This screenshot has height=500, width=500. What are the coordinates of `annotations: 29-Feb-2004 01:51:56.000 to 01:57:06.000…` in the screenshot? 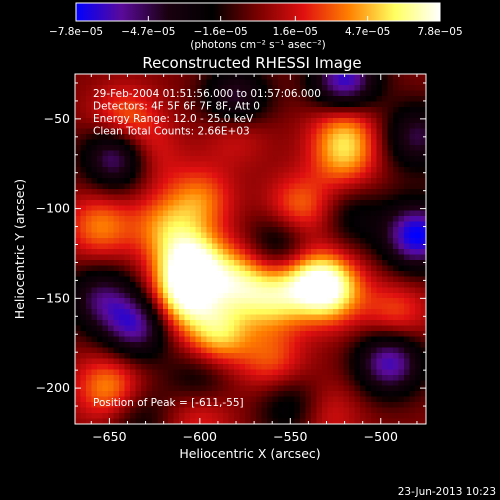 It's located at (207, 113).